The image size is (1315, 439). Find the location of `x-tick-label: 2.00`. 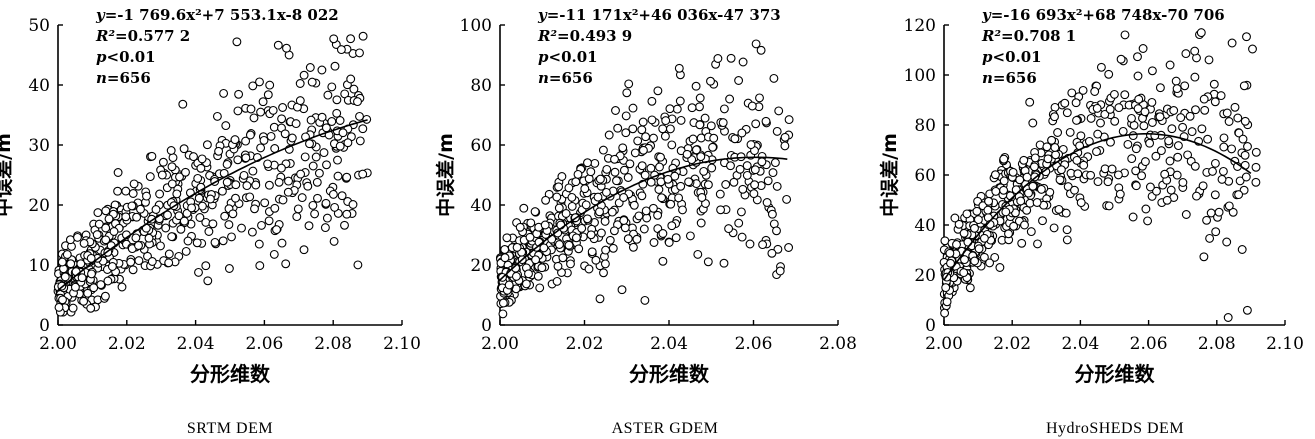

x-tick-label: 2.00 is located at coordinates (500, 344).